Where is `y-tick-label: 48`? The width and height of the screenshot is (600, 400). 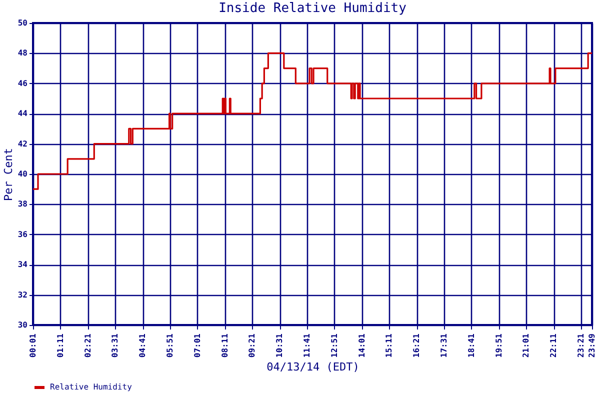 y-tick-label: 48 is located at coordinates (23, 53).